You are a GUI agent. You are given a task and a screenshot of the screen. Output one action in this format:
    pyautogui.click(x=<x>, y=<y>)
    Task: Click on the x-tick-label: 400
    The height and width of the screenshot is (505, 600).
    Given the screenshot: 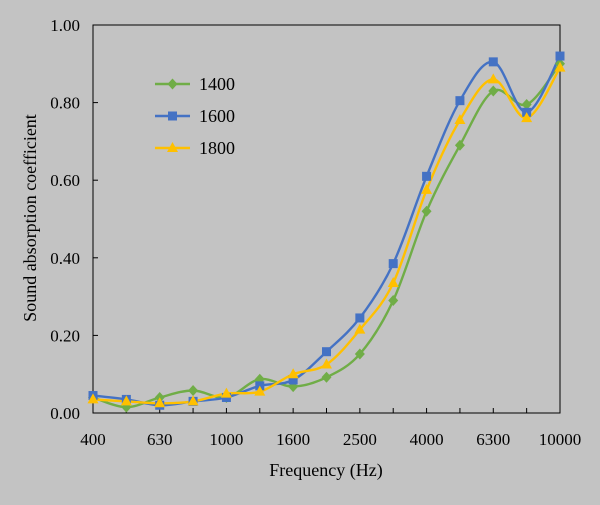 What is the action you would take?
    pyautogui.click(x=93, y=439)
    